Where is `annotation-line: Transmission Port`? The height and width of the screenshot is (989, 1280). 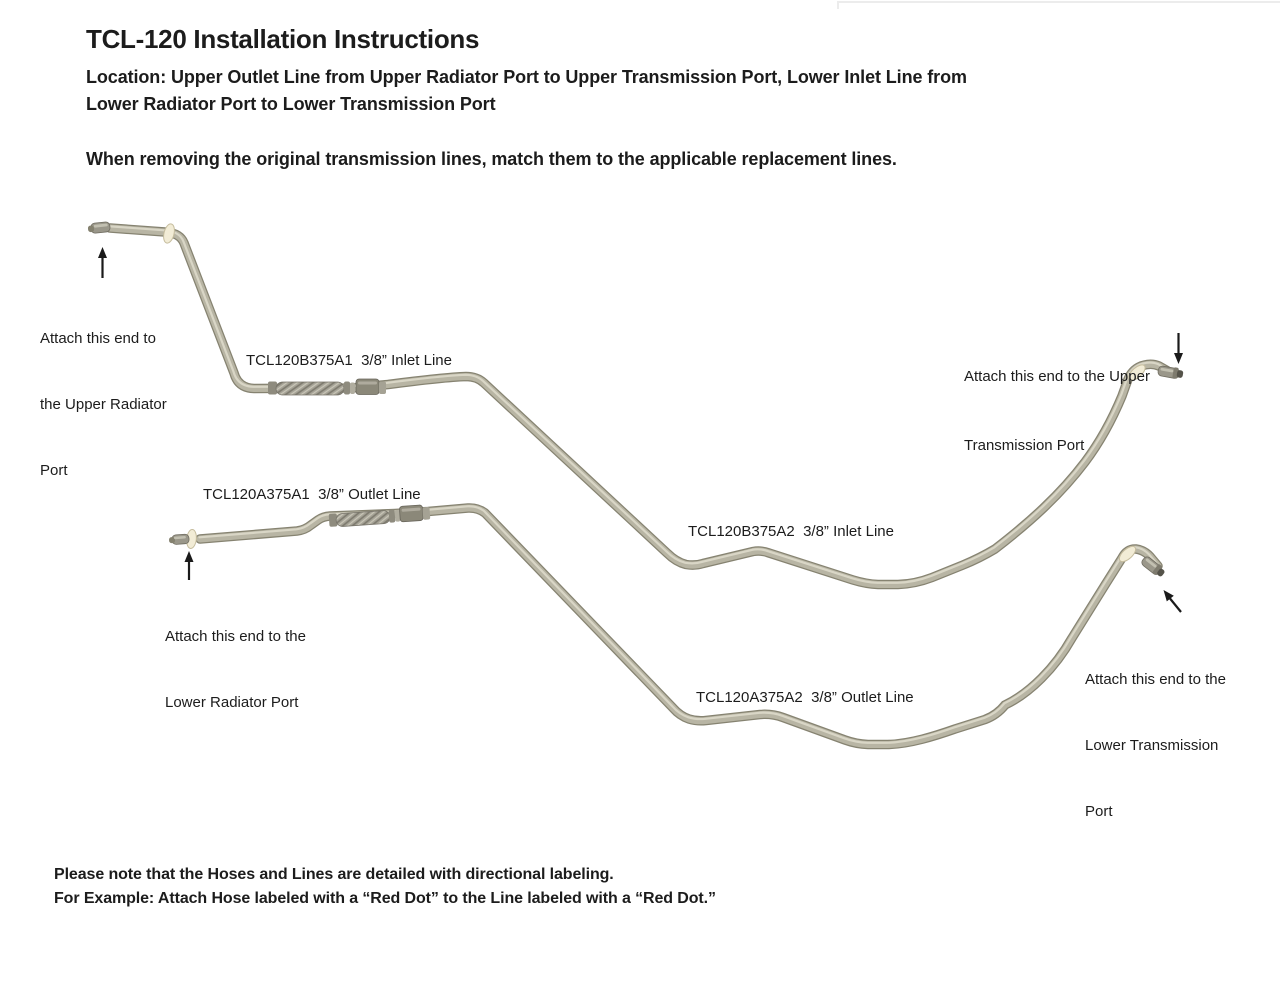
annotation-line: Transmission Port is located at coordinates (1024, 445).